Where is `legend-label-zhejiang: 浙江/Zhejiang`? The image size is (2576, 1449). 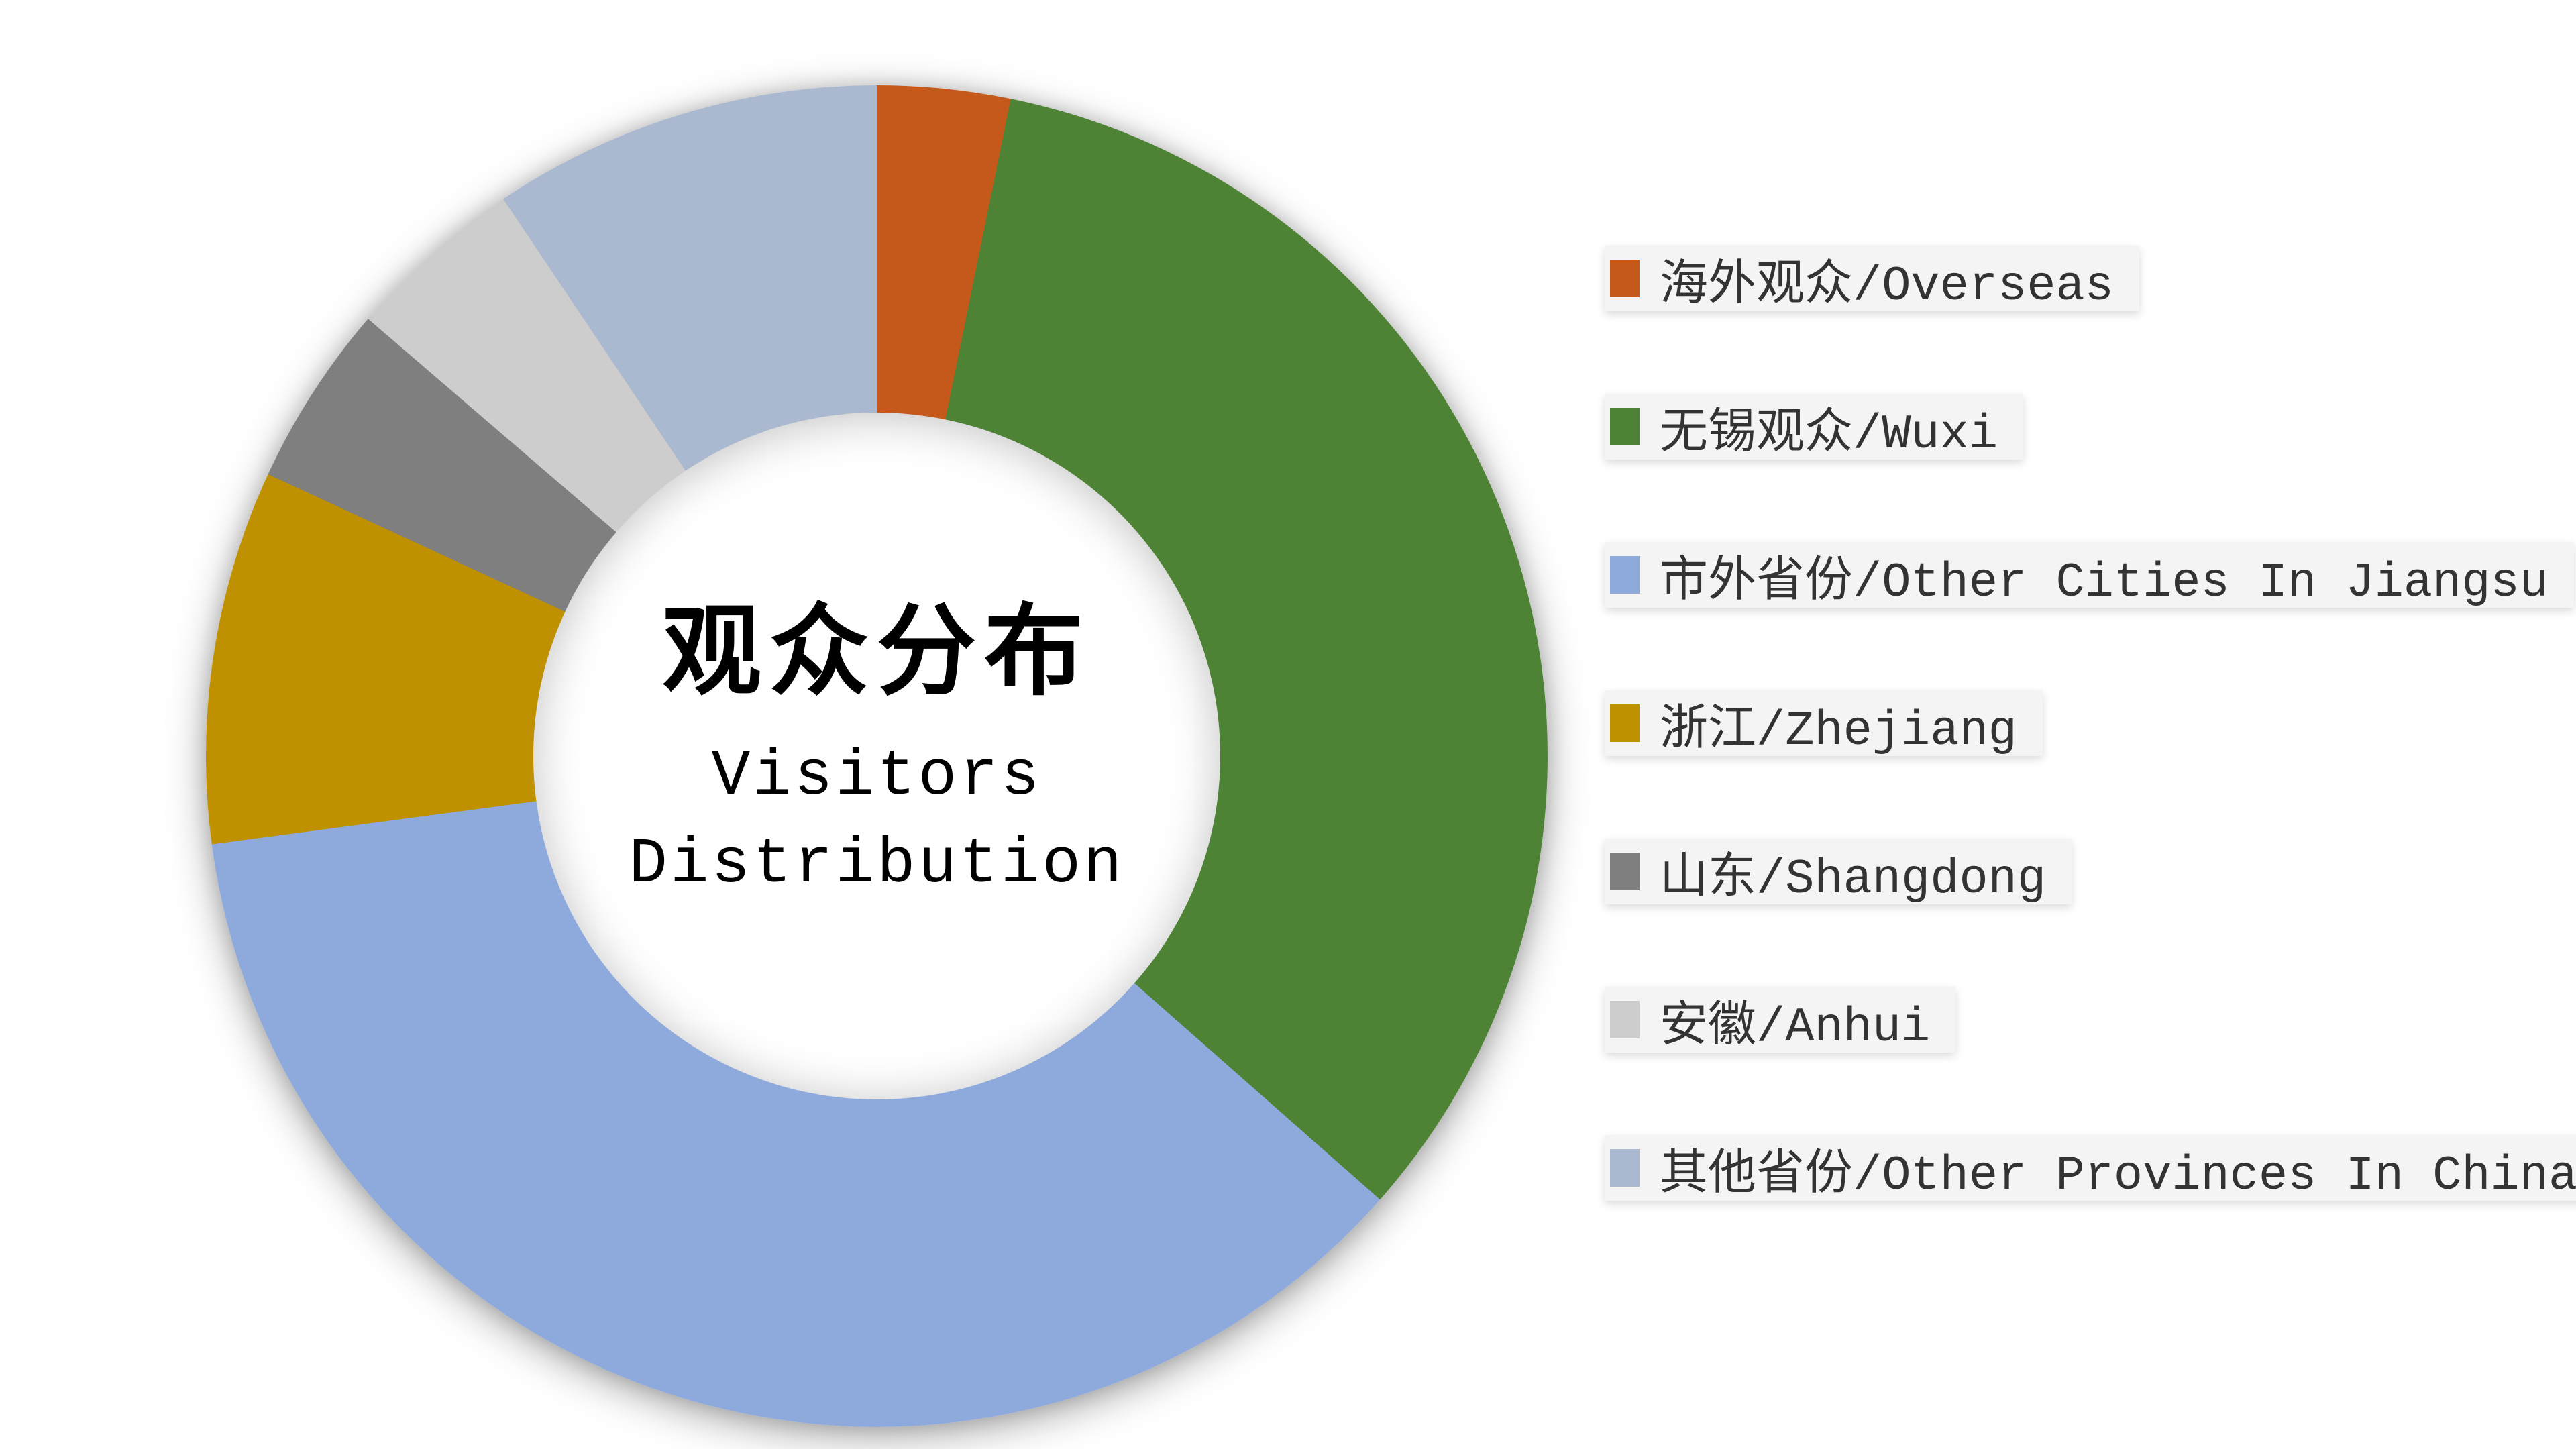
legend-label-zhejiang: 浙江/Zhejiang is located at coordinates (1838, 731).